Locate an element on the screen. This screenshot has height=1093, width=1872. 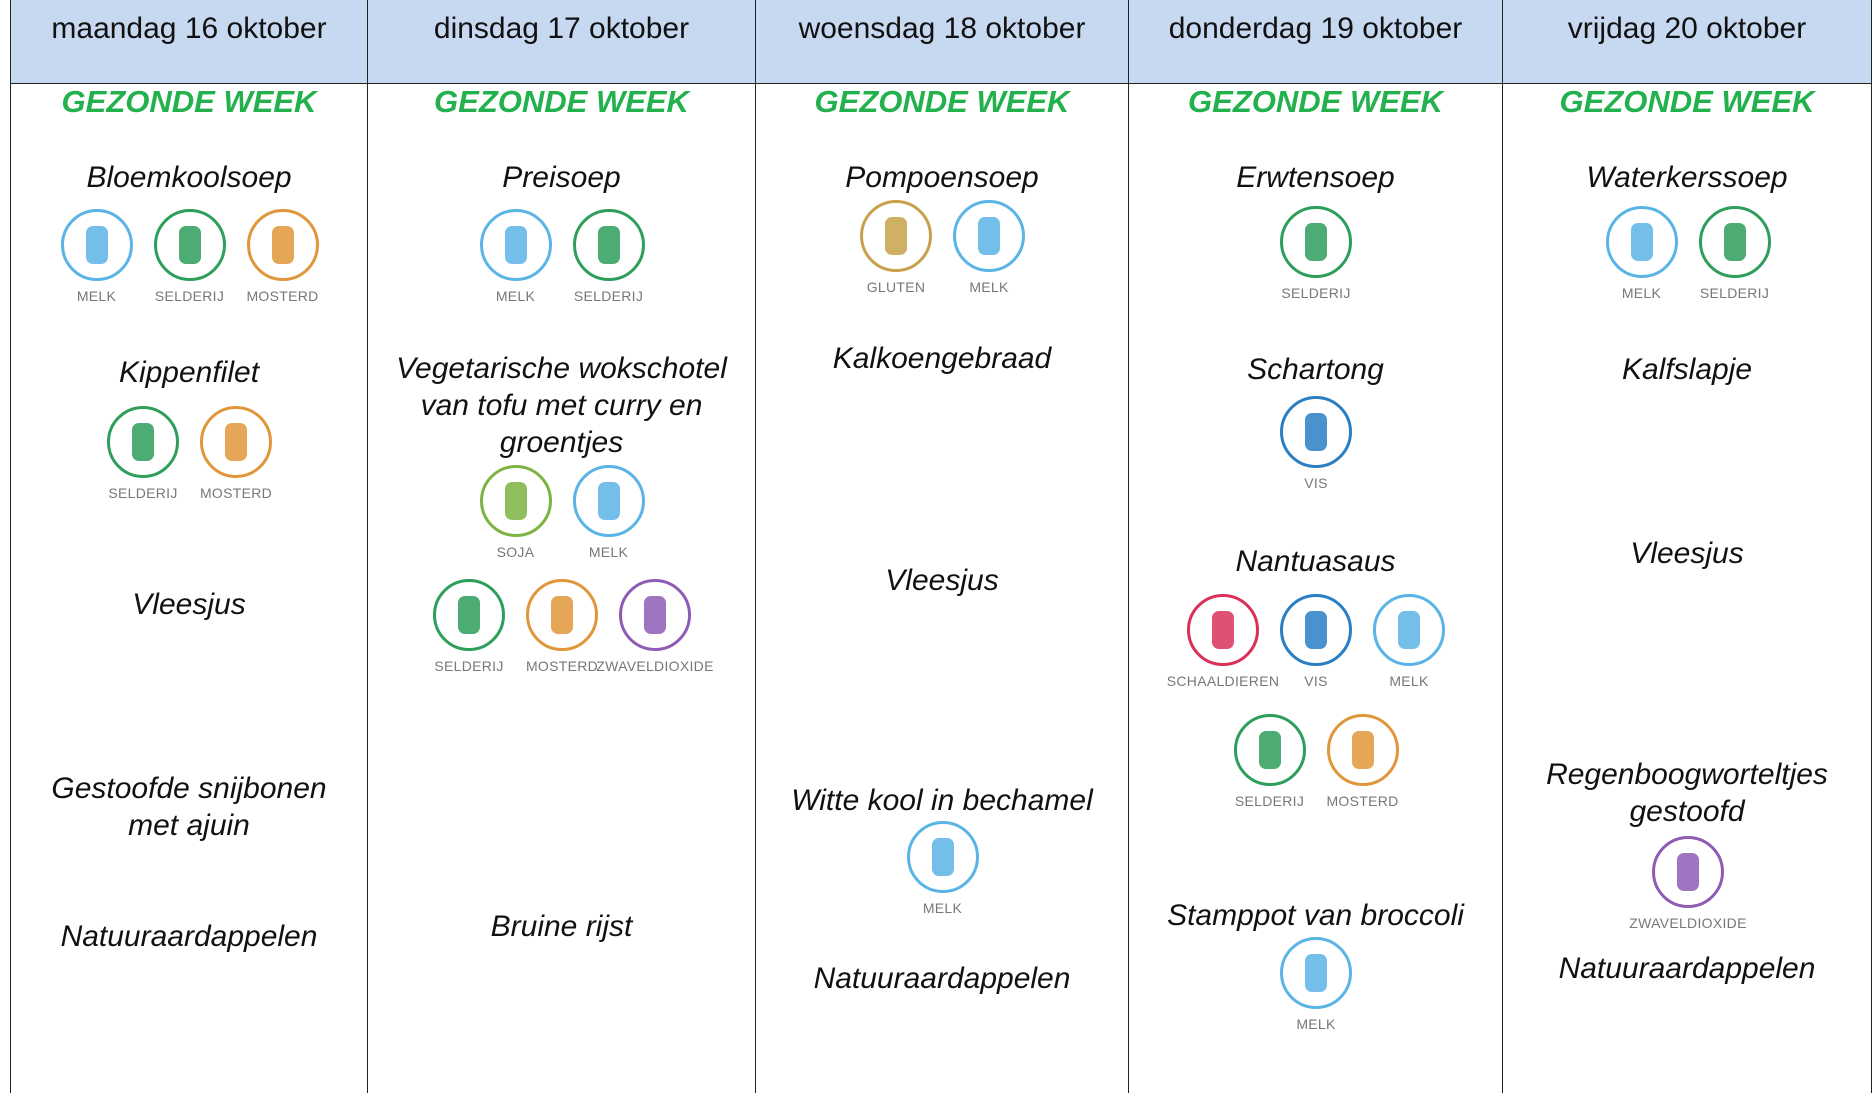
day-header: donderdag 19 oktober is located at coordinates (1315, 42).